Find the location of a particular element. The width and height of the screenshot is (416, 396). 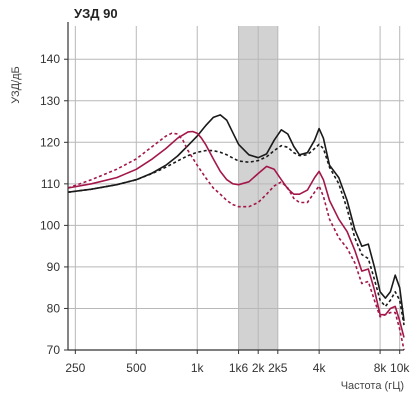

y-tick-label: 70 is located at coordinates (54, 350).